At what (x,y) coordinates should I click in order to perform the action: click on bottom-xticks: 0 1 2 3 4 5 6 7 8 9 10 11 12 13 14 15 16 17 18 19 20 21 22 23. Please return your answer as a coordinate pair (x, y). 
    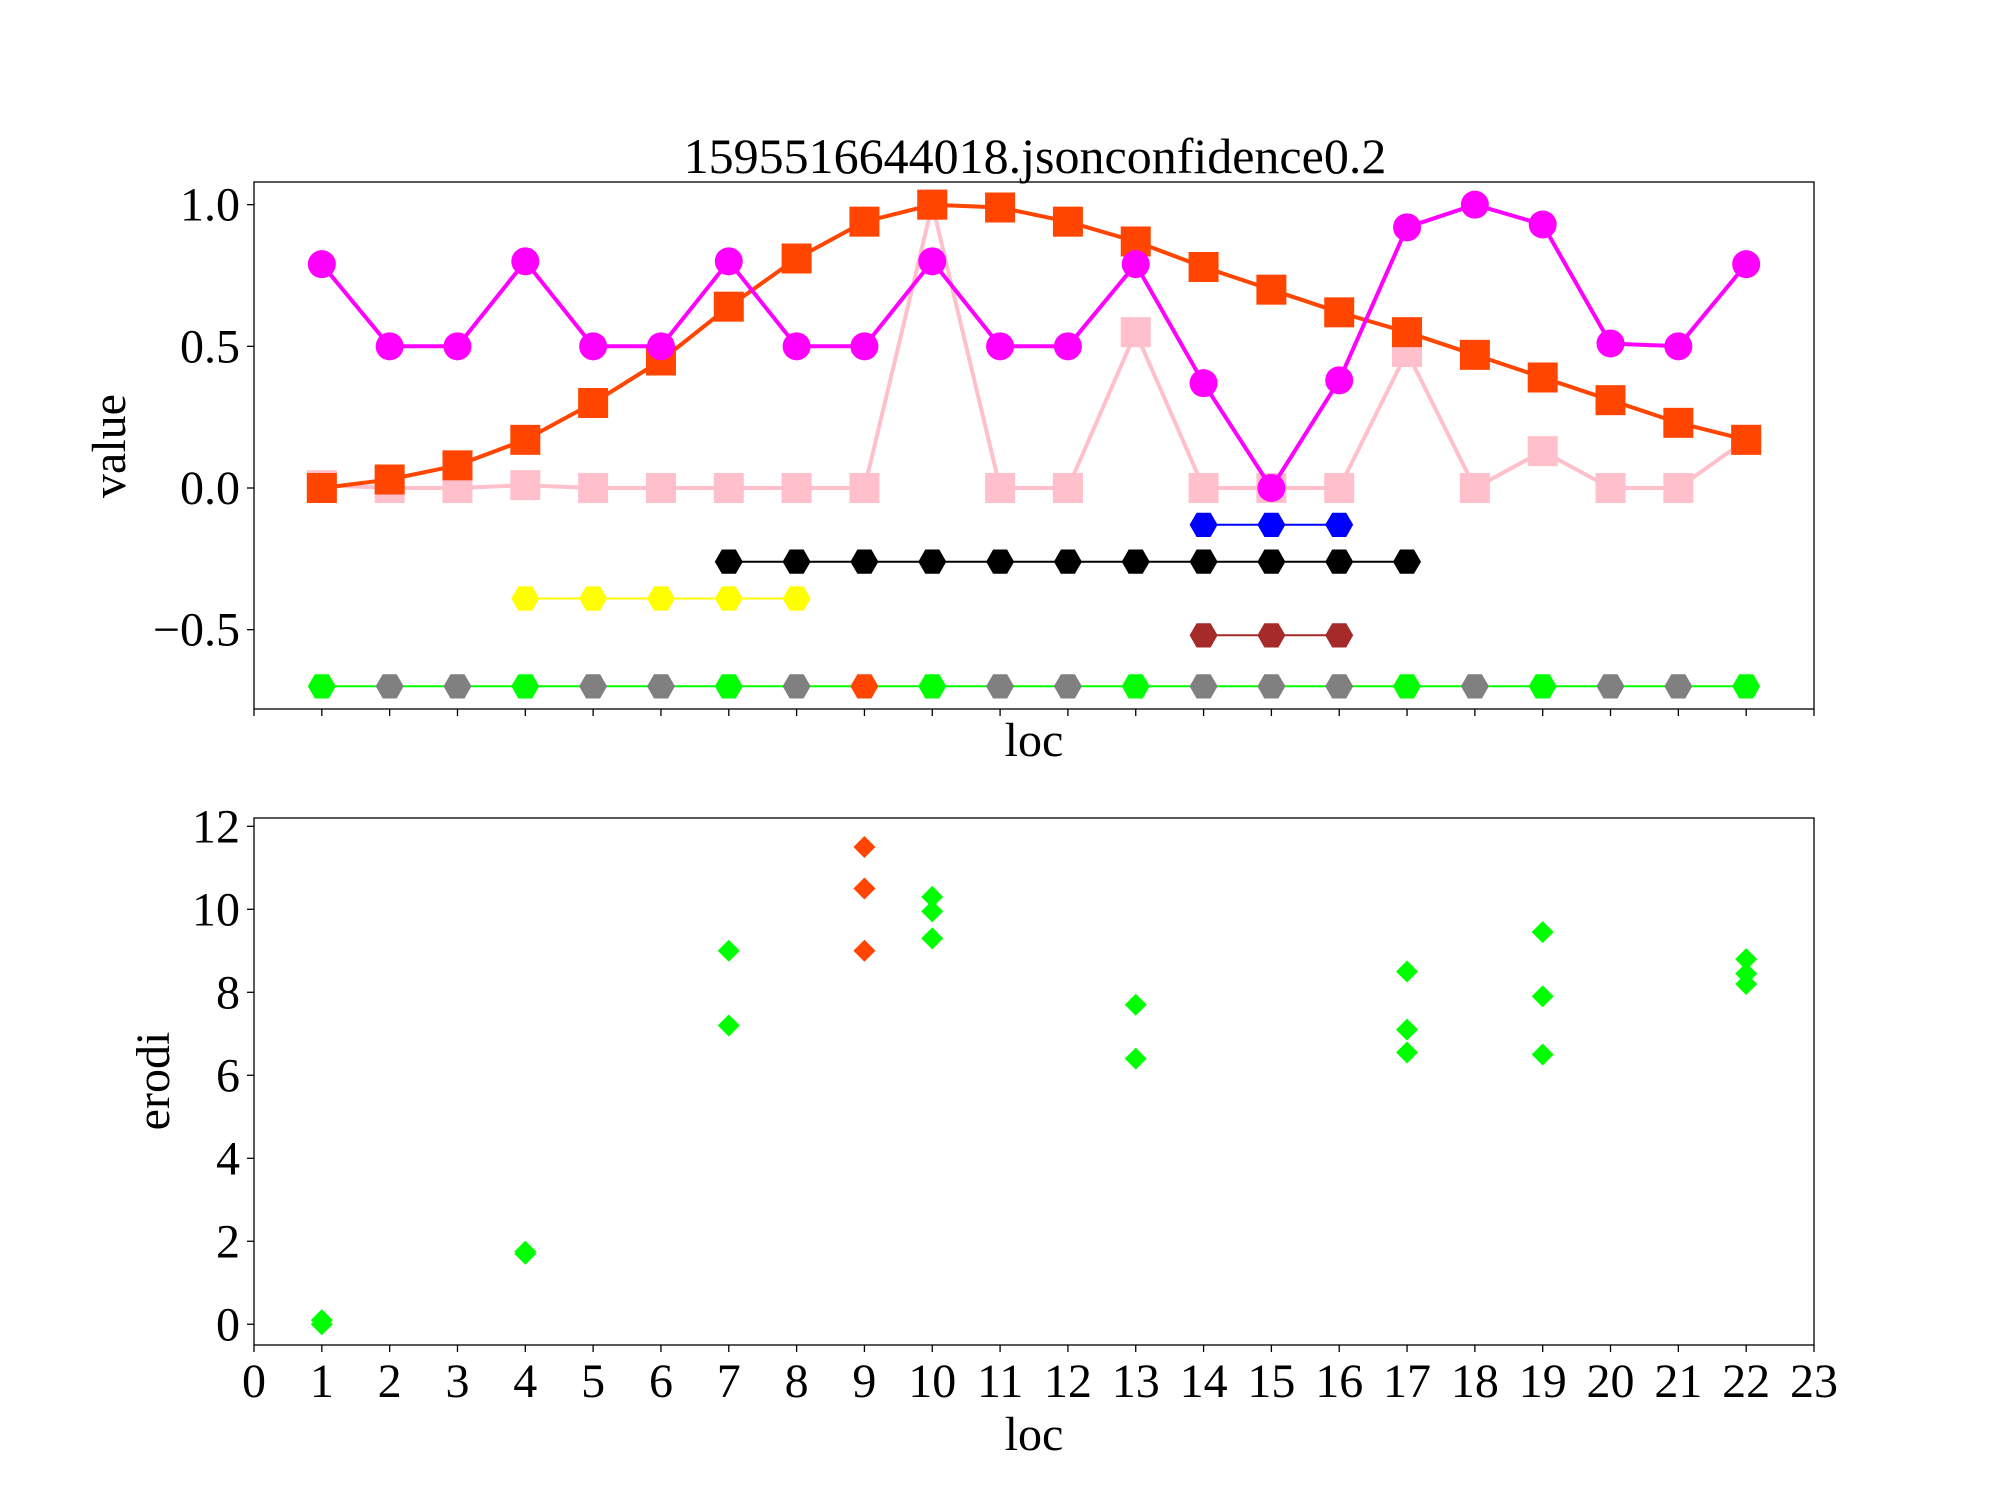
    Looking at the image, I should click on (1040, 1376).